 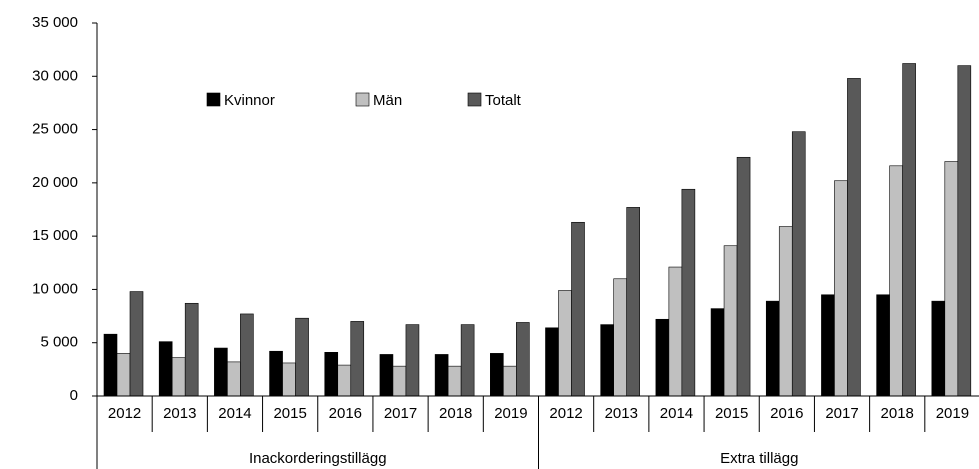 I want to click on legend-label: Totalt, so click(x=503, y=100).